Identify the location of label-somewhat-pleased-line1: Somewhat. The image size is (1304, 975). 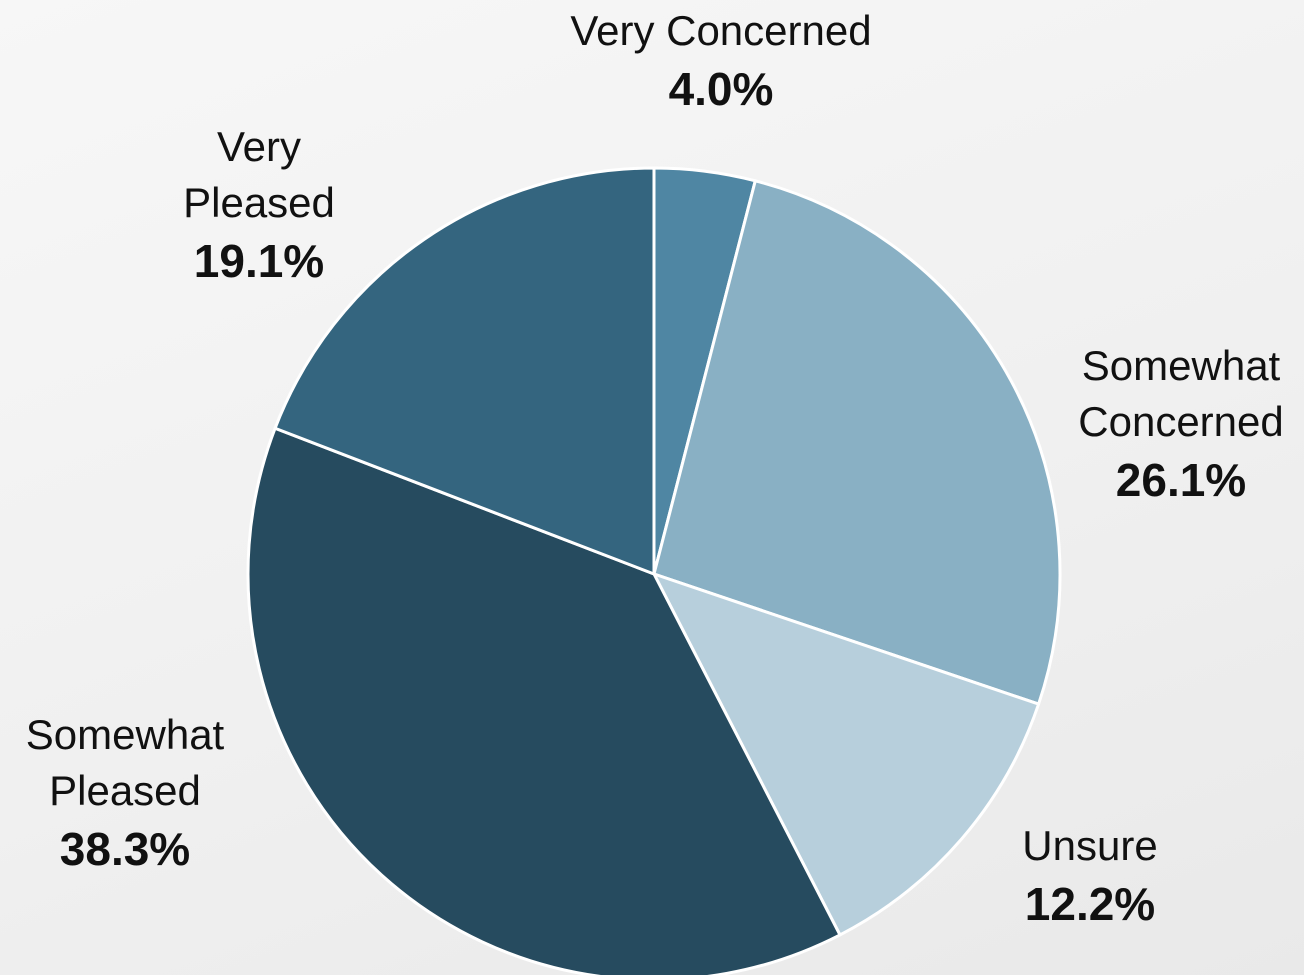
(125, 734).